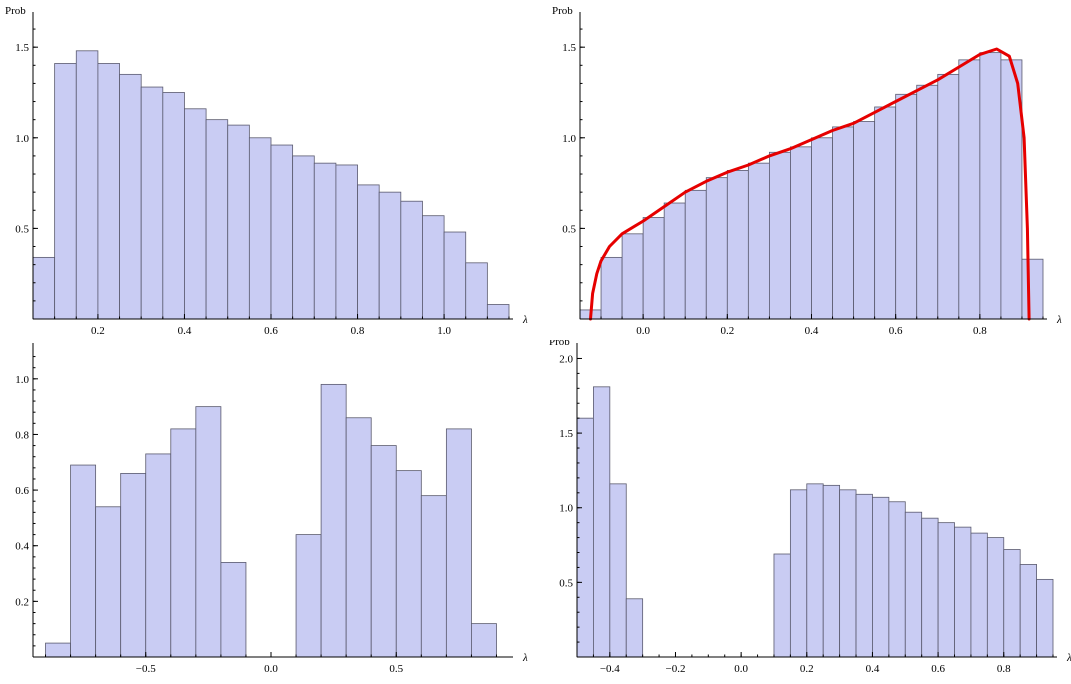 This screenshot has width=1071, height=684. What do you see at coordinates (610, 669) in the screenshot?
I see `x-tick-label: −0.4` at bounding box center [610, 669].